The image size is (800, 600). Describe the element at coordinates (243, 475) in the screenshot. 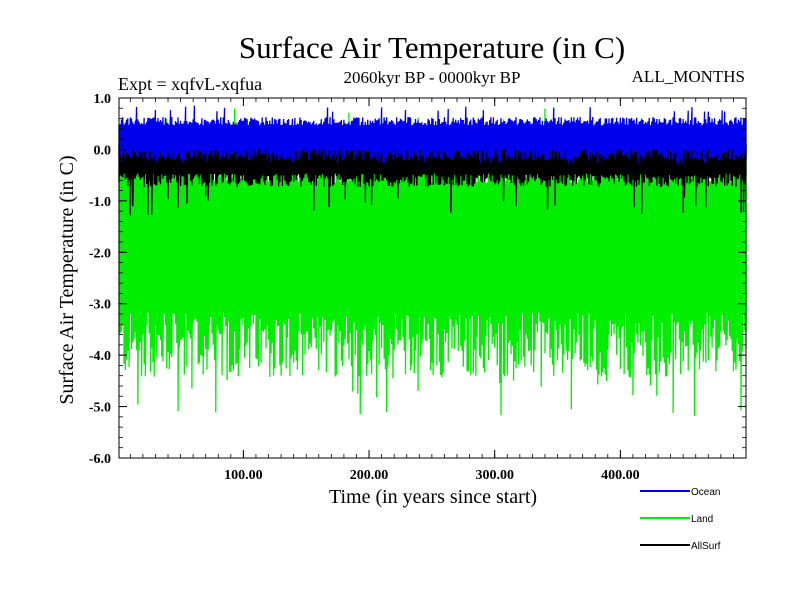

I see `x-tick-label: 100.00` at that location.